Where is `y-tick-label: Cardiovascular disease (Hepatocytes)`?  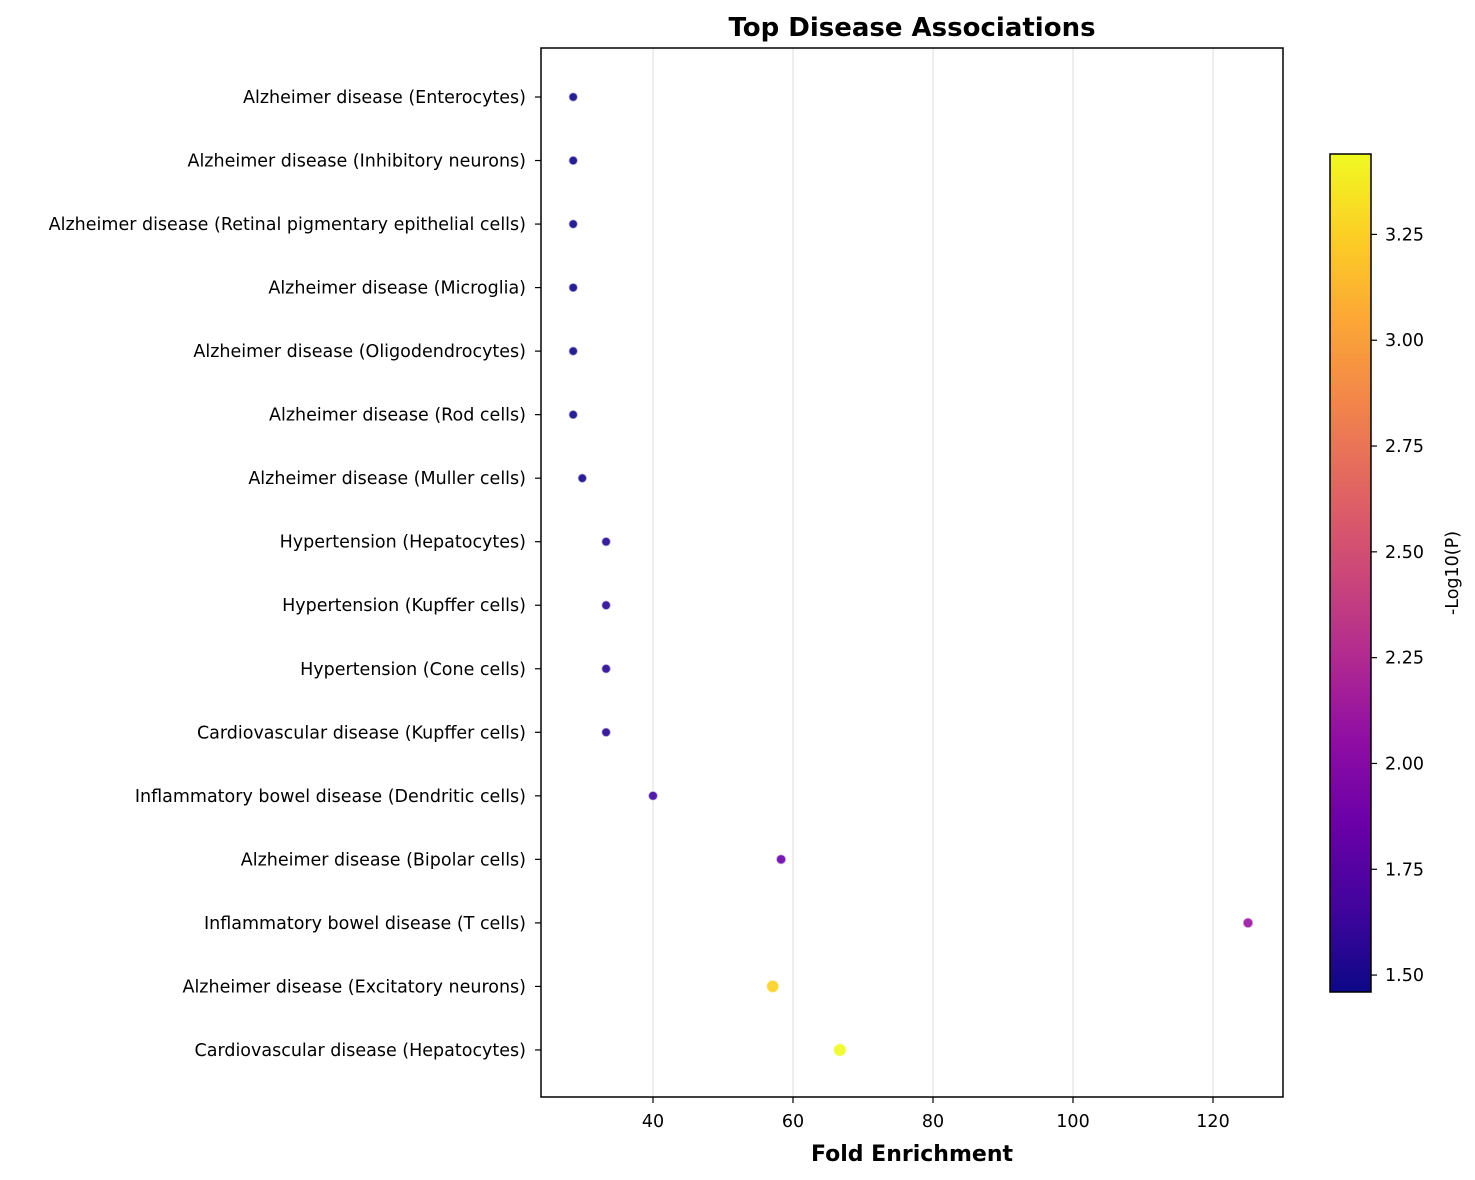
y-tick-label: Cardiovascular disease (Hepatocytes) is located at coordinates (361, 1051).